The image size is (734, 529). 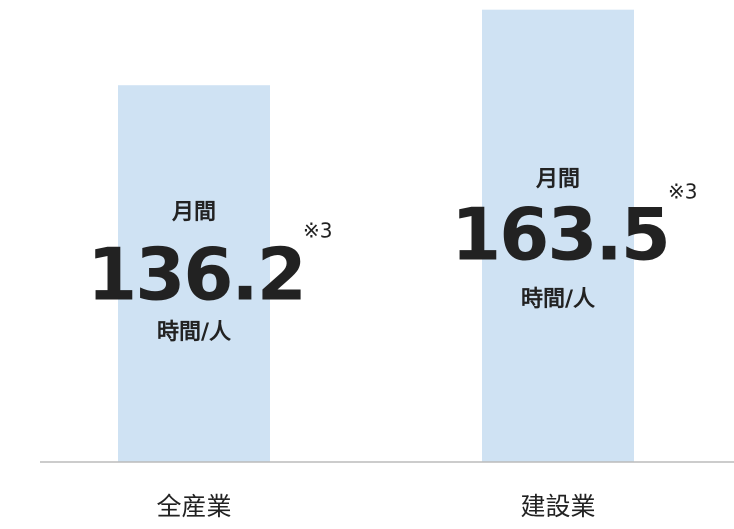 What do you see at coordinates (557, 506) in the screenshot?
I see `x-tick-label: 建設業` at bounding box center [557, 506].